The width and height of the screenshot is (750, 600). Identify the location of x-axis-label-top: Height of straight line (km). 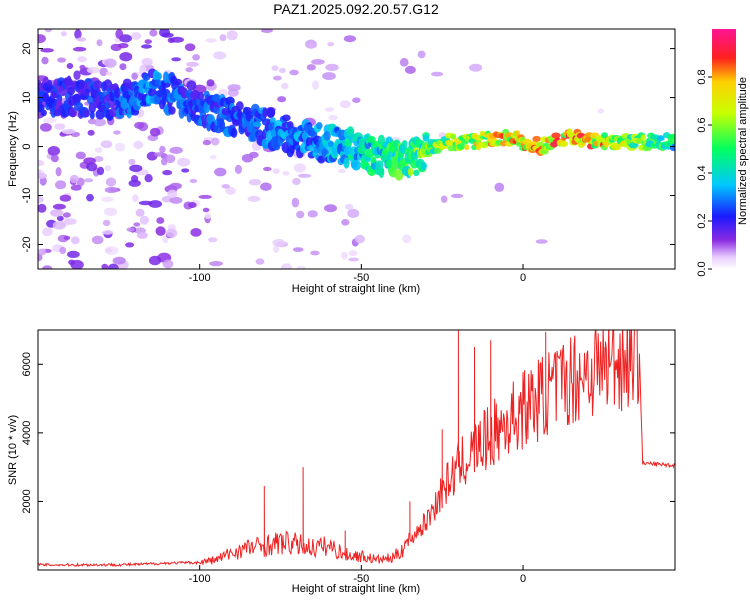
(356, 289).